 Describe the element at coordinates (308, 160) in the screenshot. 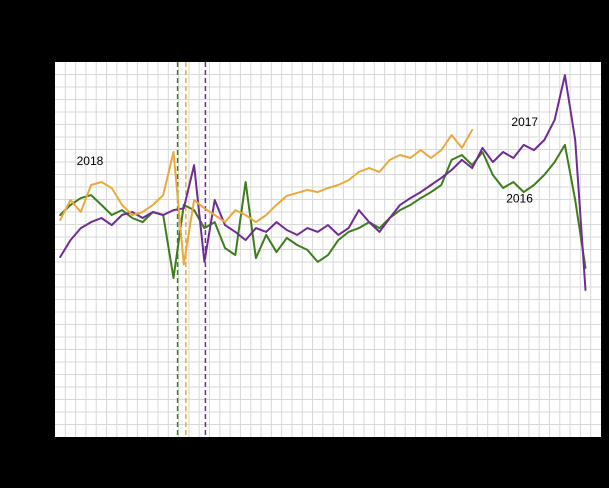

I see `series-labels: 2018 2017 2016` at that location.